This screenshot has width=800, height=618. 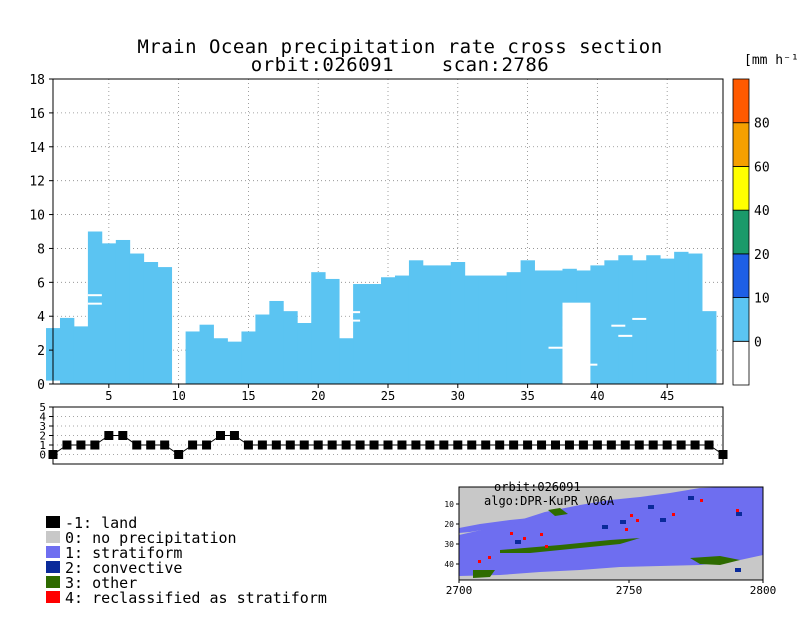 What do you see at coordinates (41, 249) in the screenshot?
I see `y-tick-label: 8` at bounding box center [41, 249].